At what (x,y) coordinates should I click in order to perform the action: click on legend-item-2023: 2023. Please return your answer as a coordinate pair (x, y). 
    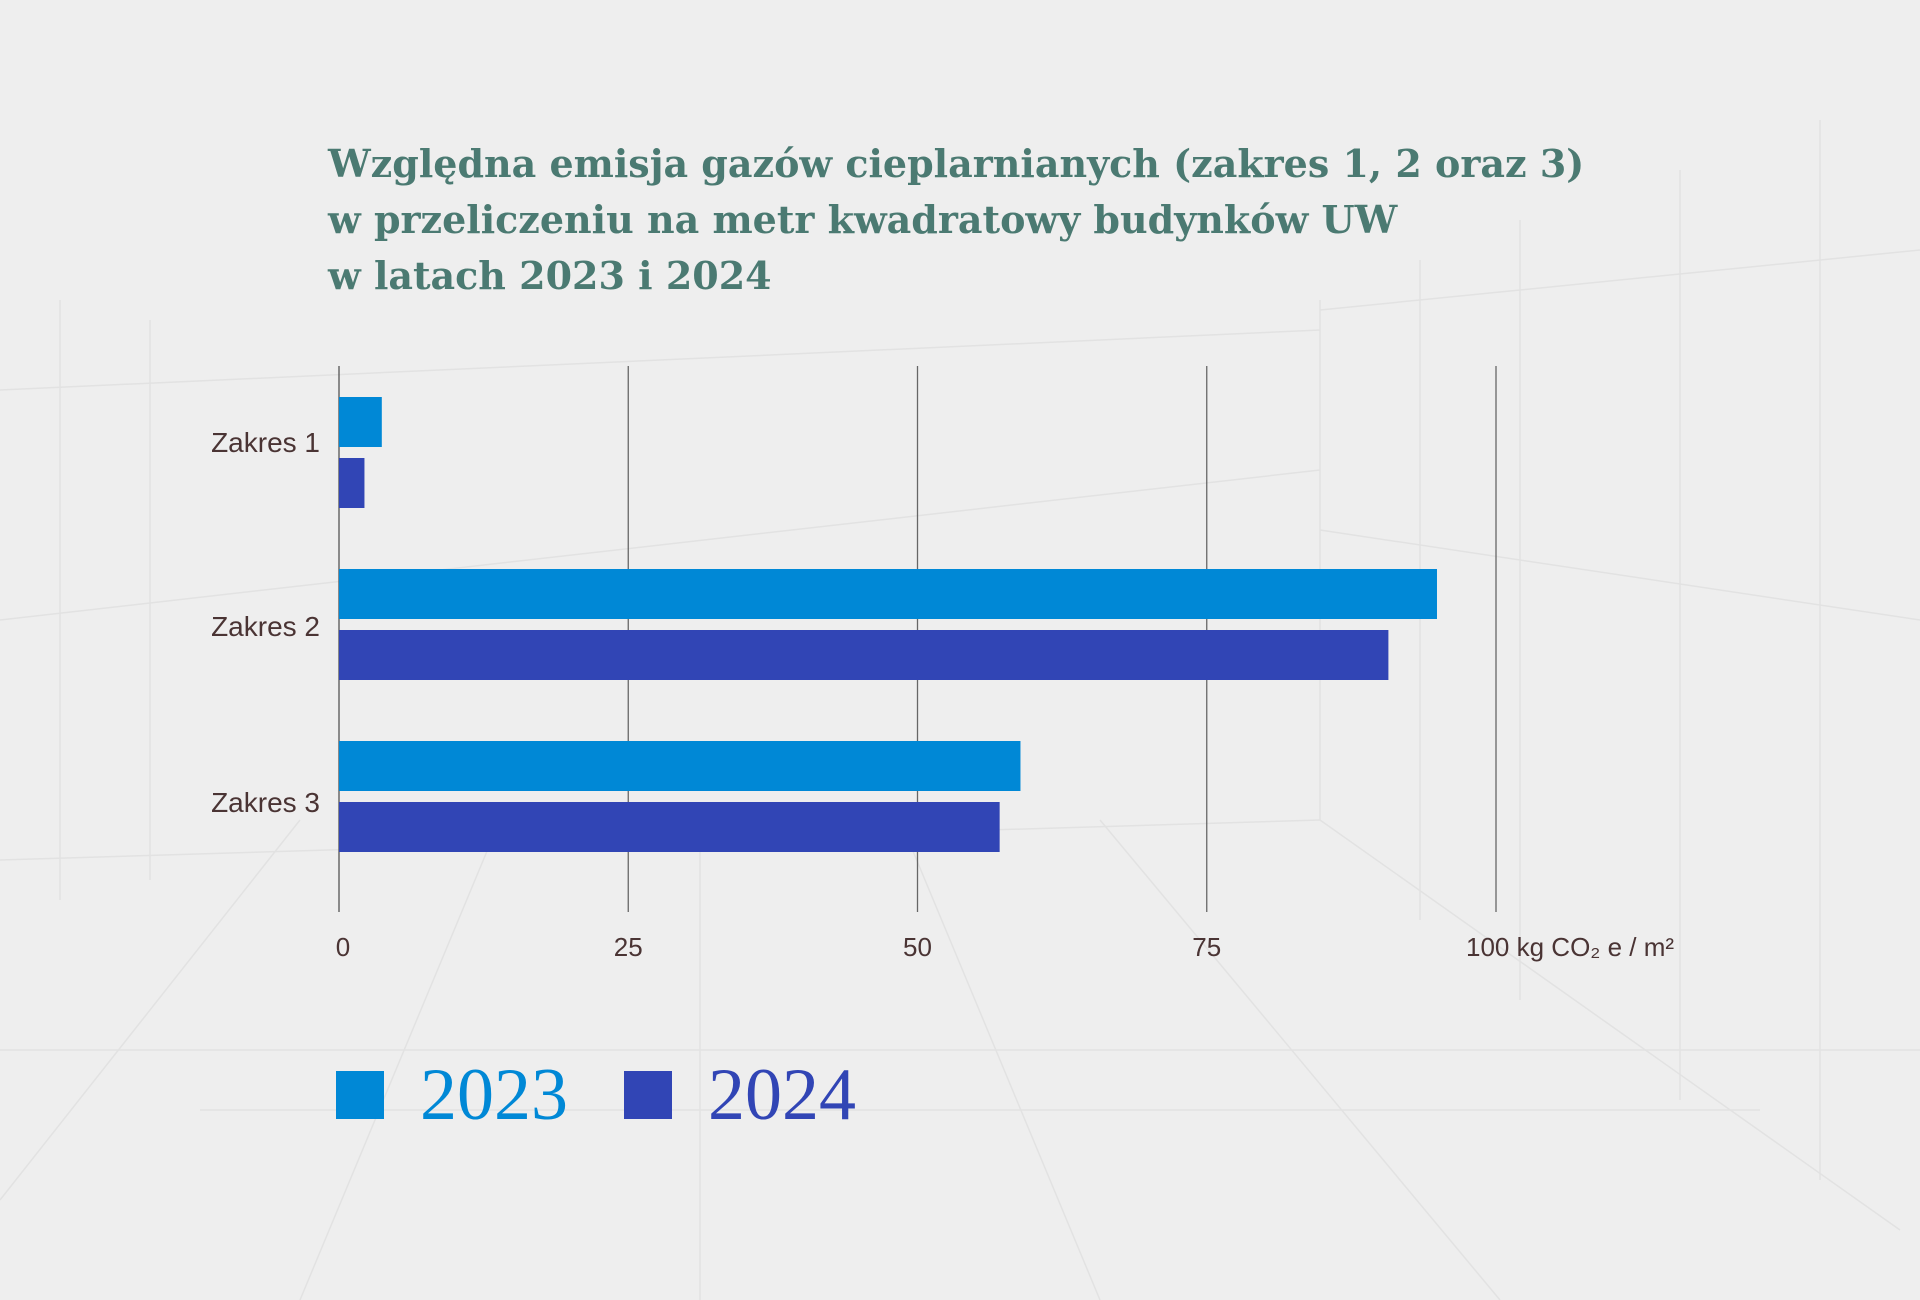
    Looking at the image, I should click on (452, 1095).